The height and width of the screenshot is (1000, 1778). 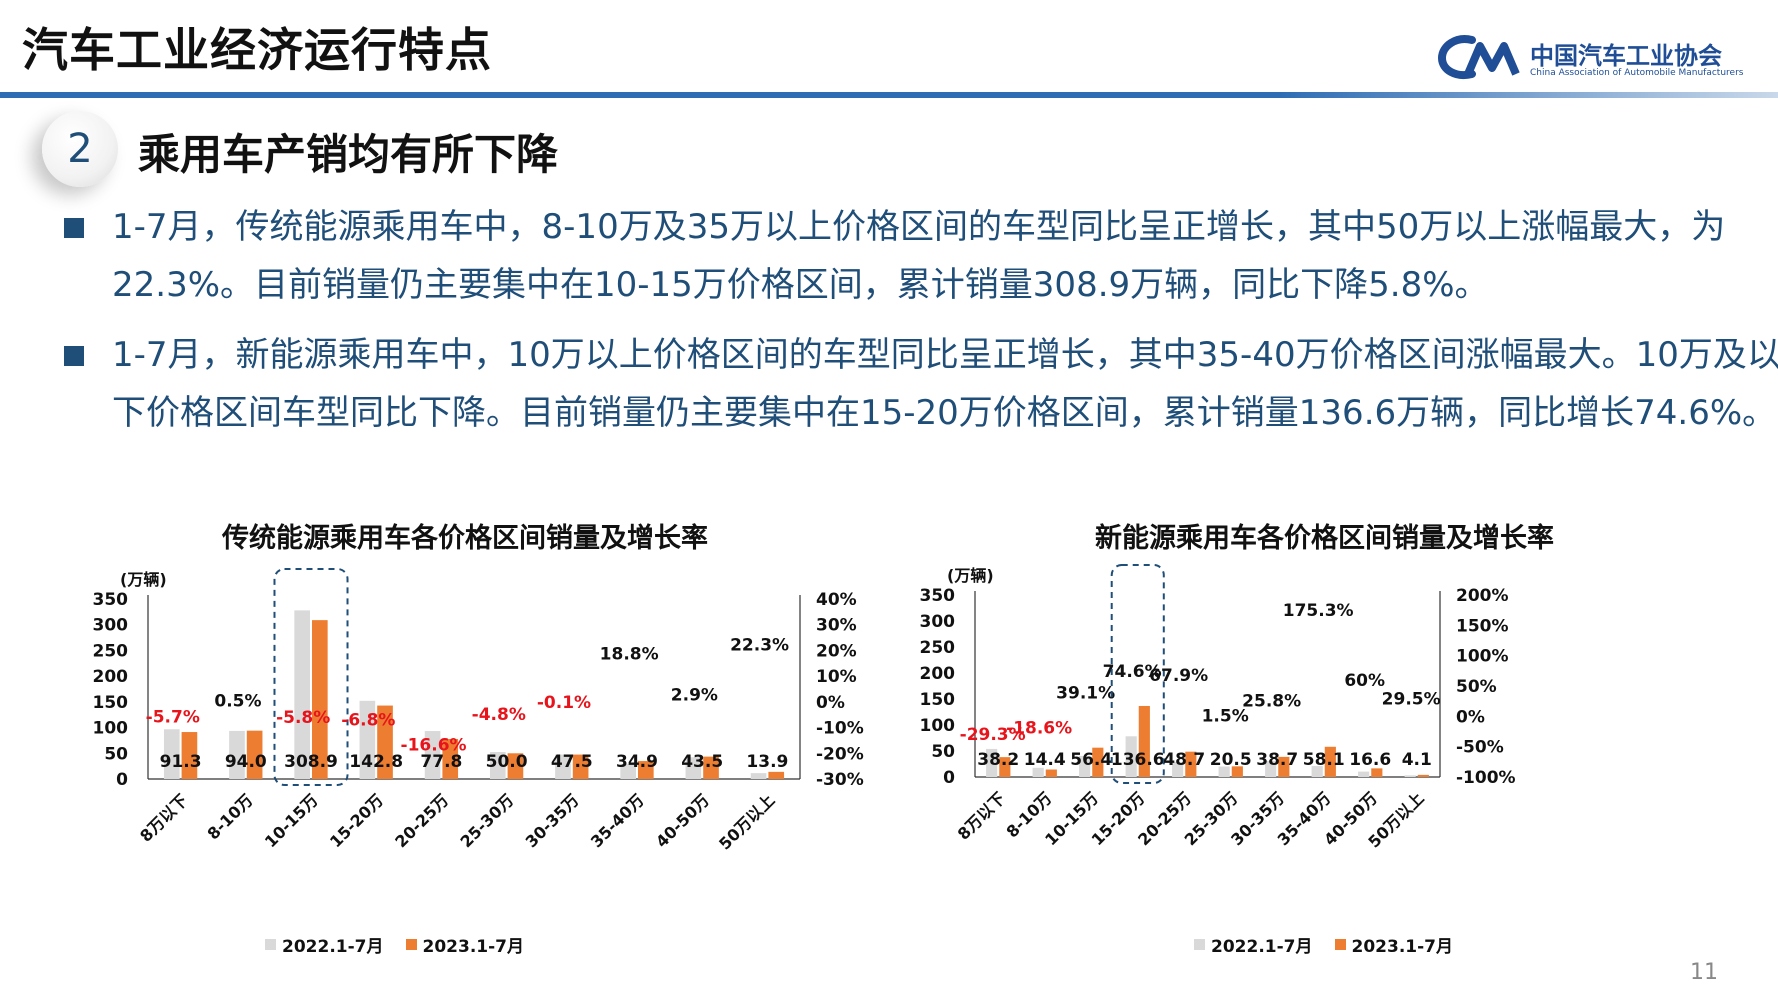 I want to click on growth-label: 18.8%, so click(x=629, y=655).